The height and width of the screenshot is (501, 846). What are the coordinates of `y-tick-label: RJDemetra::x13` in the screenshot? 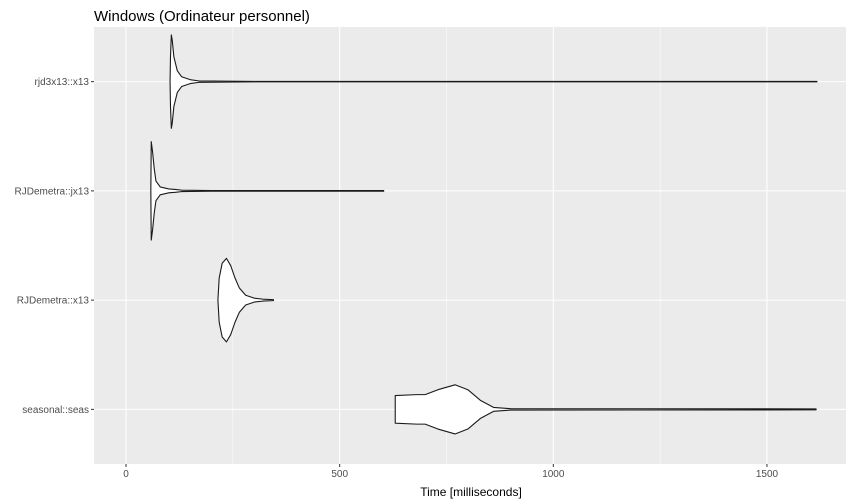 It's located at (53, 301).